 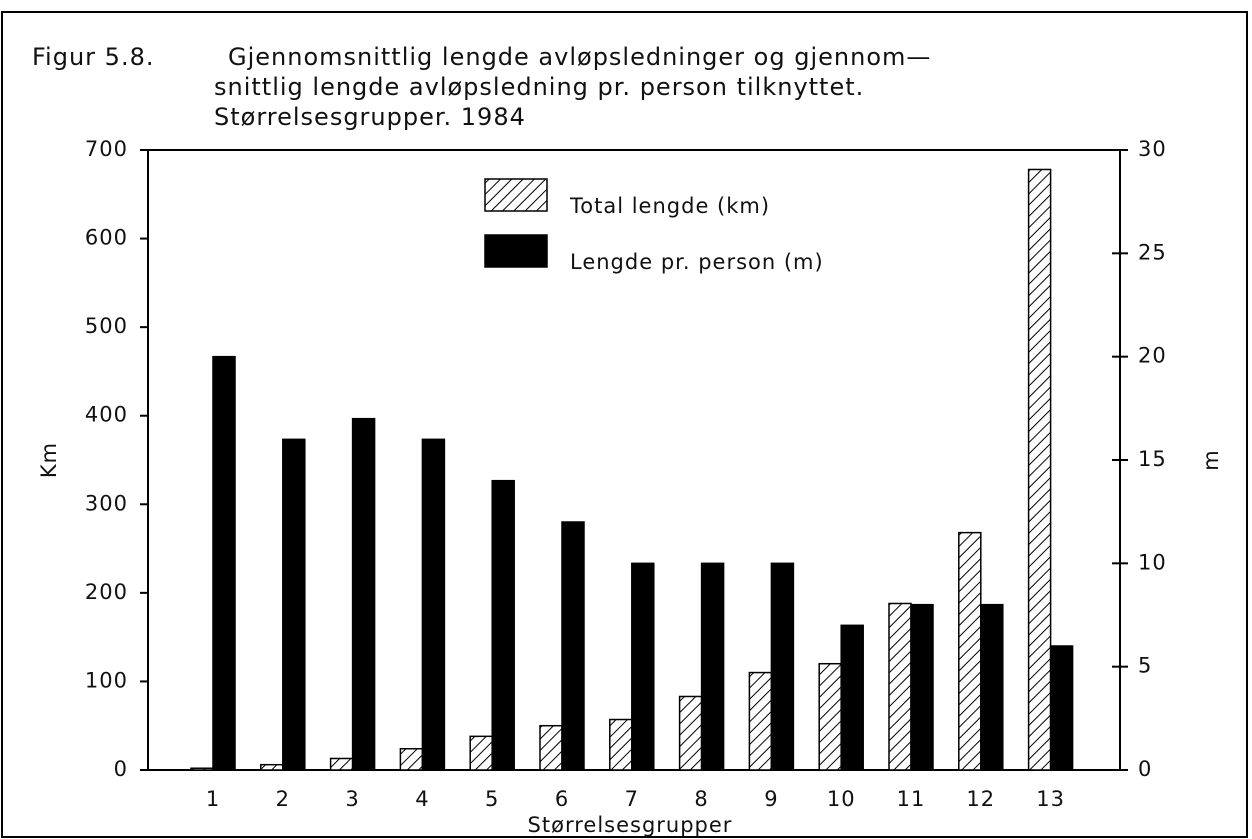 What do you see at coordinates (1145, 769) in the screenshot?
I see `y2-tick-label: 0` at bounding box center [1145, 769].